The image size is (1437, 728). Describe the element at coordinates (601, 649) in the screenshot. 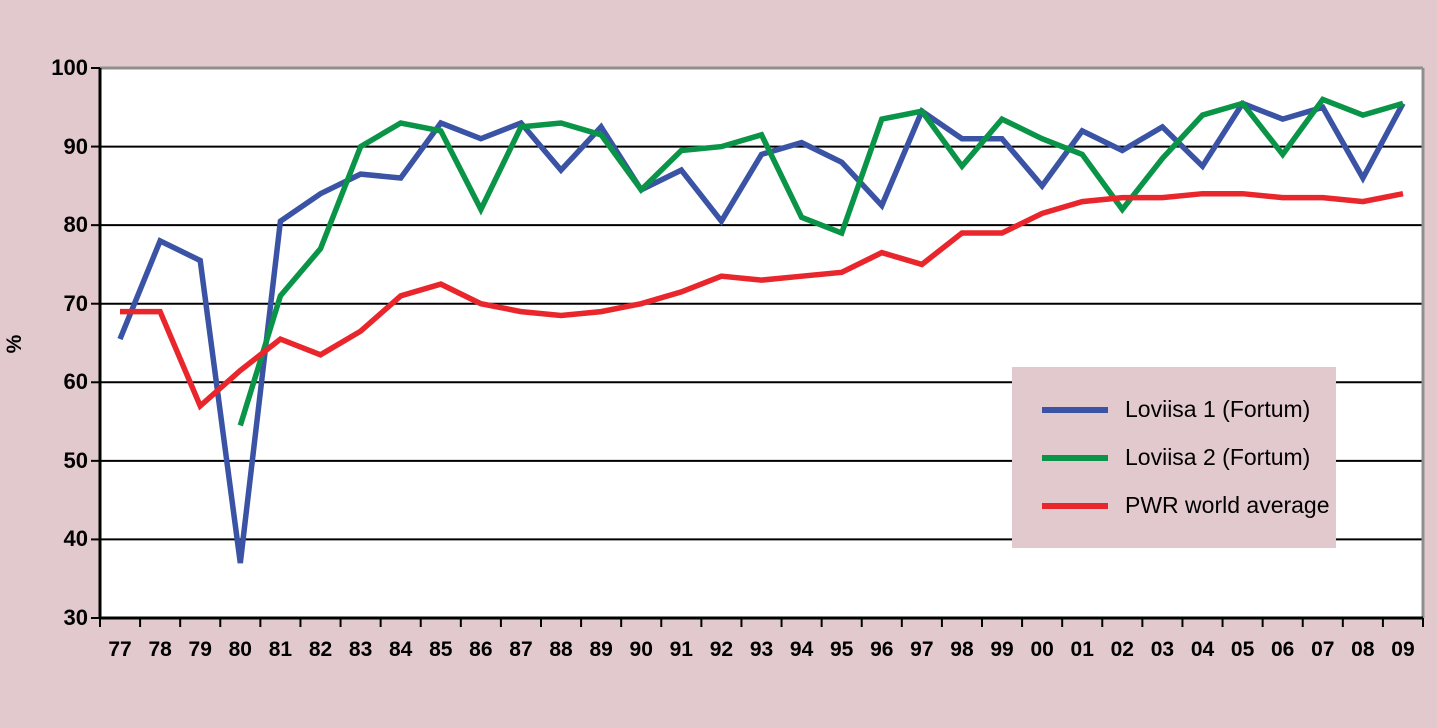

I see `x-tick-label: 89` at that location.